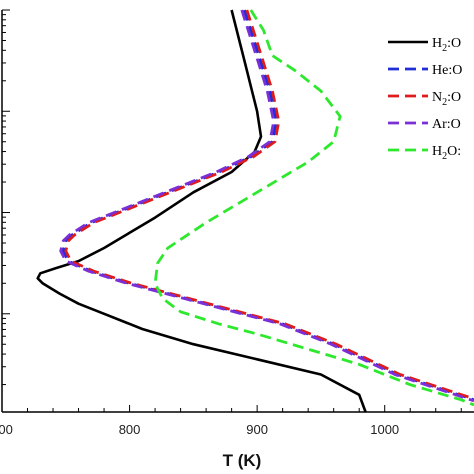  What do you see at coordinates (257, 429) in the screenshot?
I see `x-tick-label: 900` at bounding box center [257, 429].